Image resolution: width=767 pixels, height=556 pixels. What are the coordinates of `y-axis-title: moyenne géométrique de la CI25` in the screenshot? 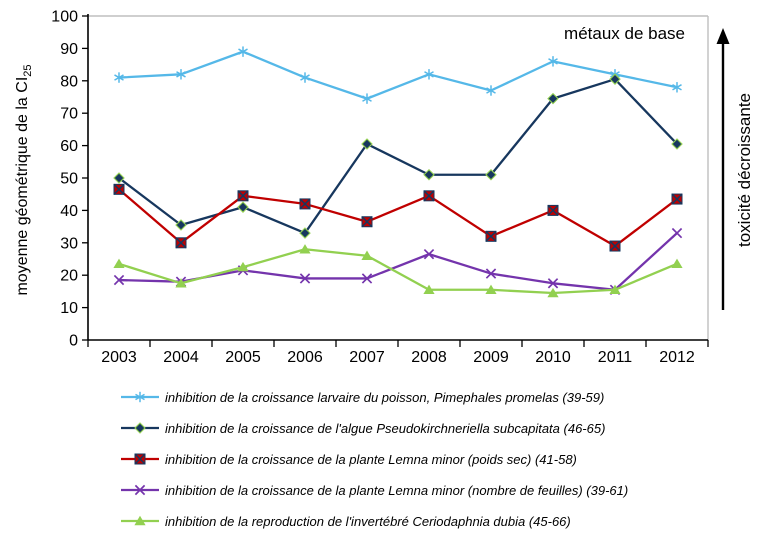 It's located at (24, 180).